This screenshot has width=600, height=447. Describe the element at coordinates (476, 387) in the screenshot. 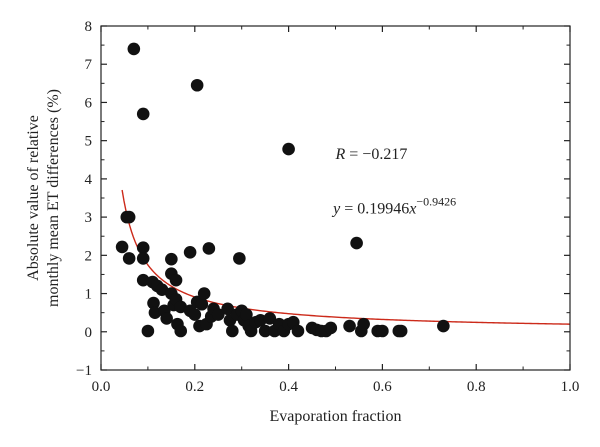

I see `x-tick-label: 0.8` at that location.